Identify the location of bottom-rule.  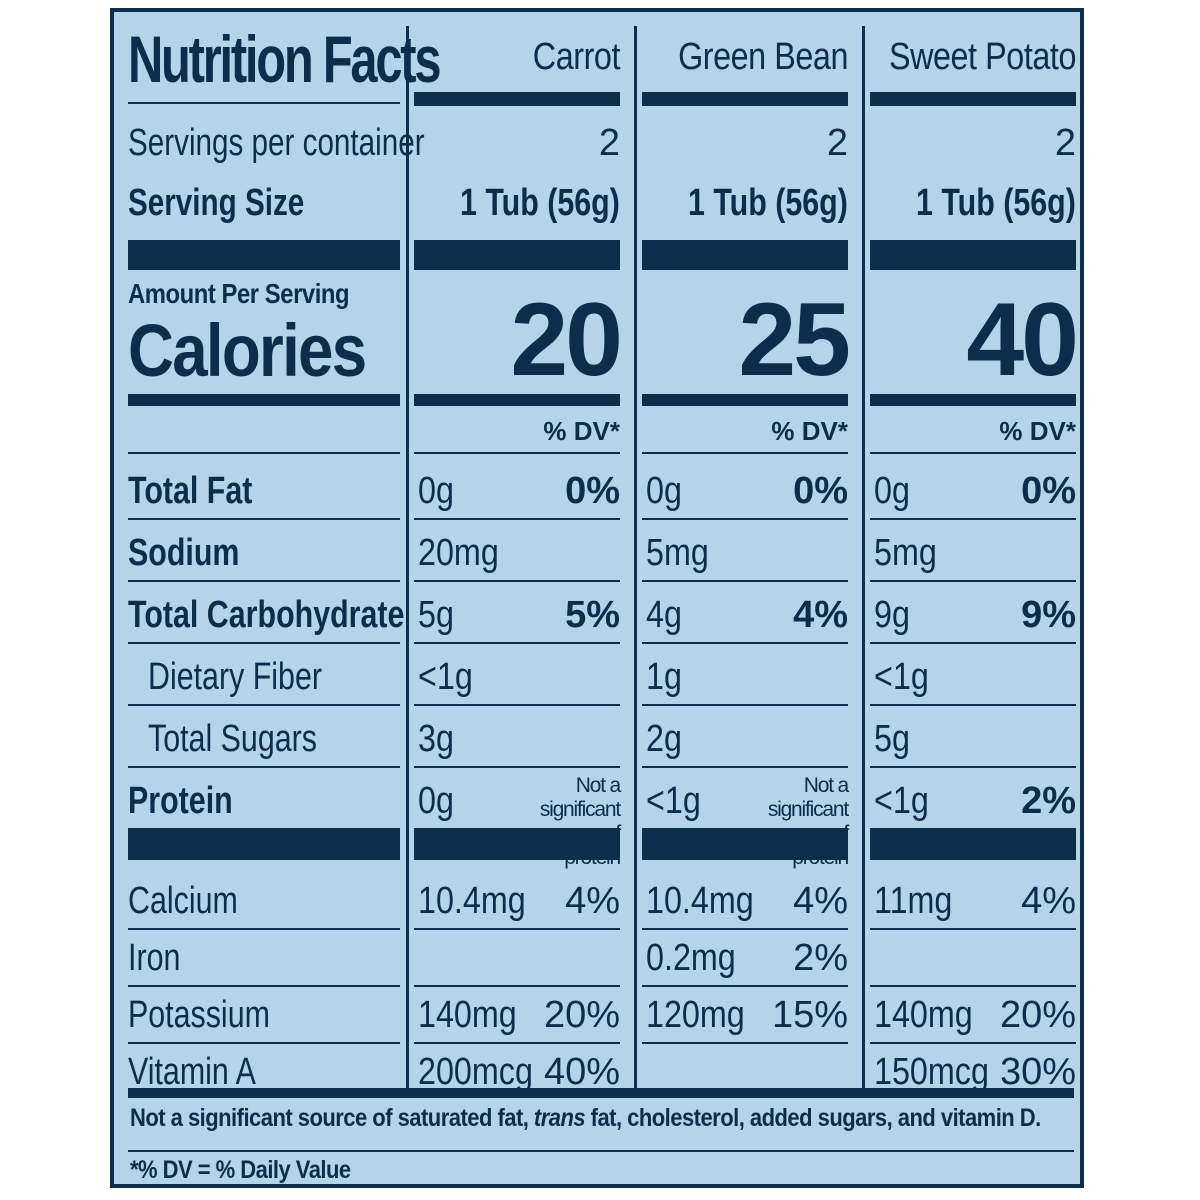
(601, 1093).